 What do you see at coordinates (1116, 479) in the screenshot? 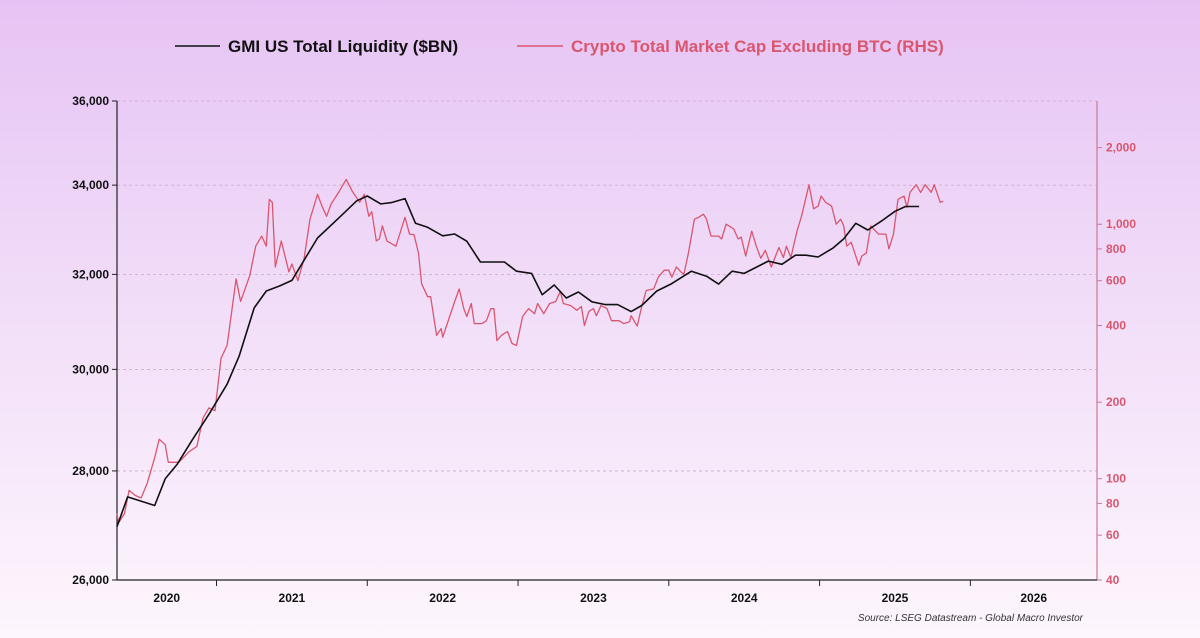
I see `right-tick-label: 100` at bounding box center [1116, 479].